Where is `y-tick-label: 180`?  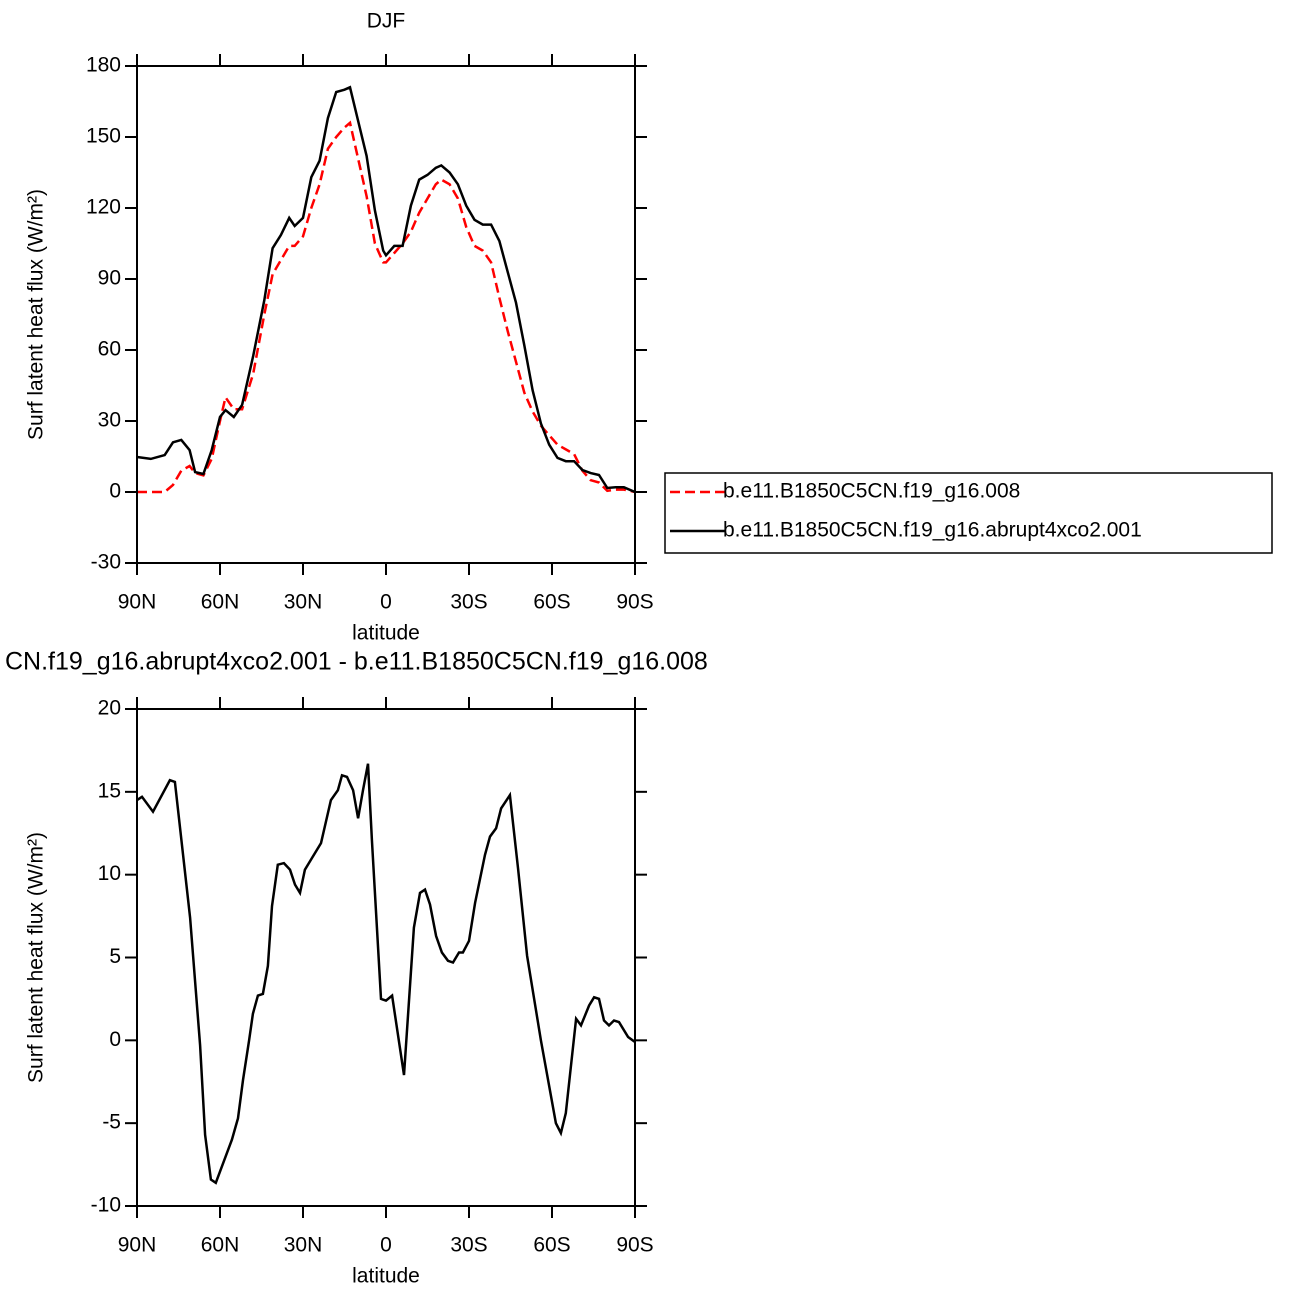
y-tick-label: 180 is located at coordinates (103, 65).